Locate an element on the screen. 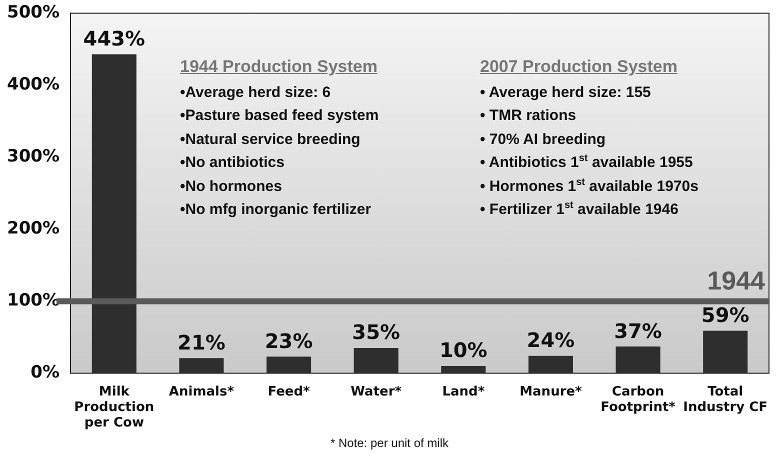  annotation: • Fertilizer 1$^{st}$ available 1946 is located at coordinates (580, 209).